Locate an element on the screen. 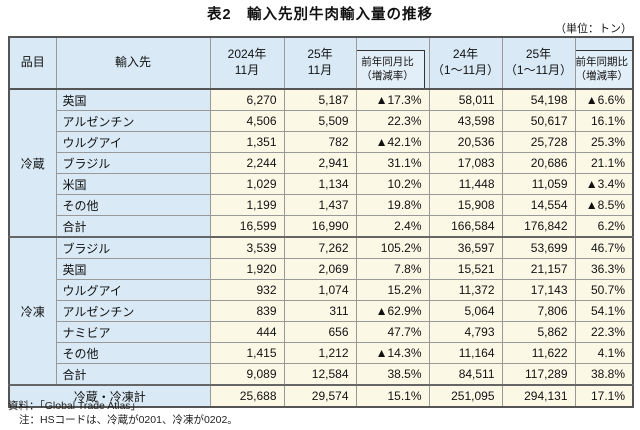 Image resolution: width=640 pixels, height=430 pixels. import-source-label: 米国 is located at coordinates (133, 184).